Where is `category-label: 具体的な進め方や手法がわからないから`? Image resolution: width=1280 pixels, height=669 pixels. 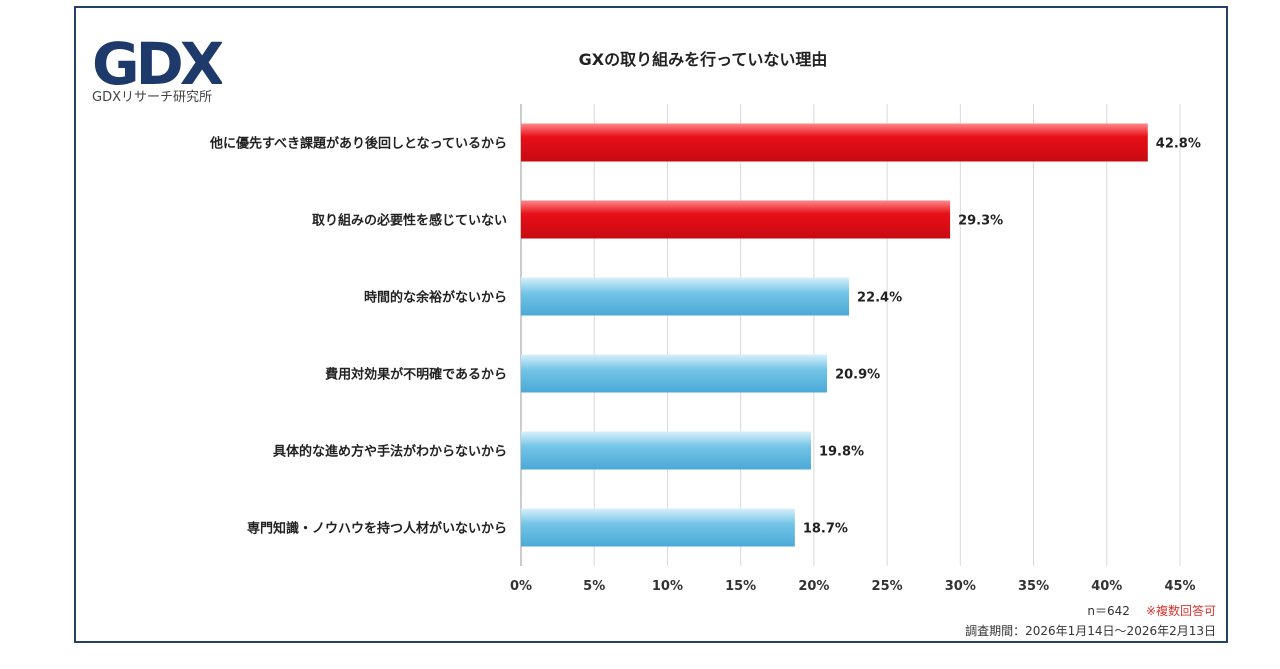
category-label: 具体的な進め方や手法がわからないから is located at coordinates (390, 452).